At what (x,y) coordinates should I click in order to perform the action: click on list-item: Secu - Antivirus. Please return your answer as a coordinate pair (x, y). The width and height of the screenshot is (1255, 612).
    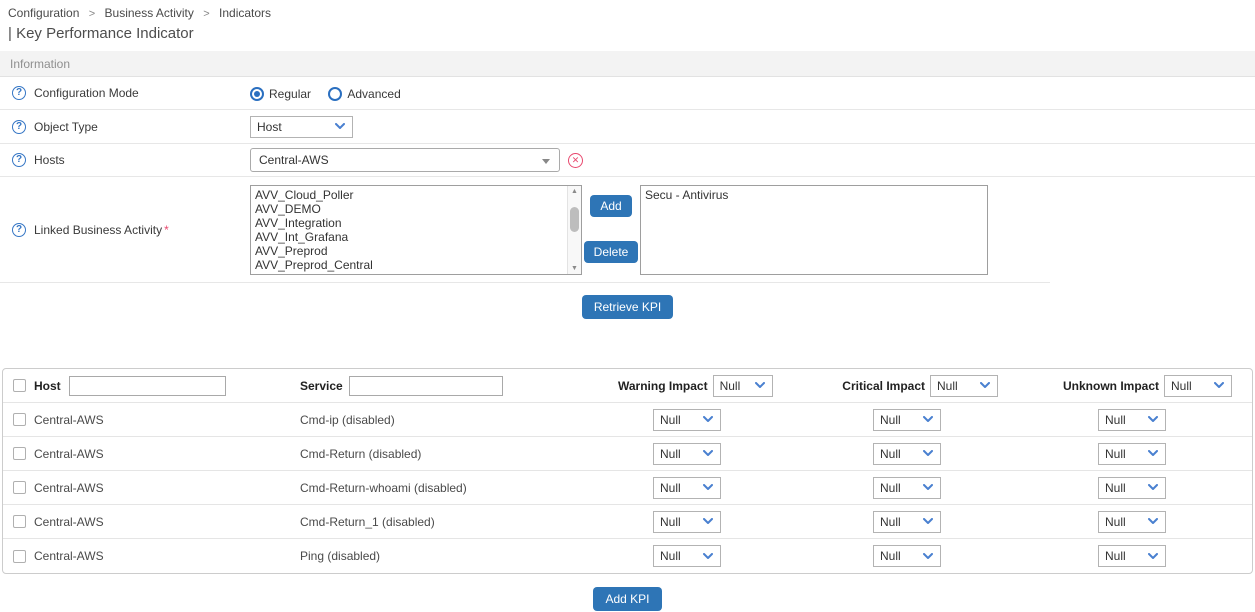
    Looking at the image, I should click on (687, 194).